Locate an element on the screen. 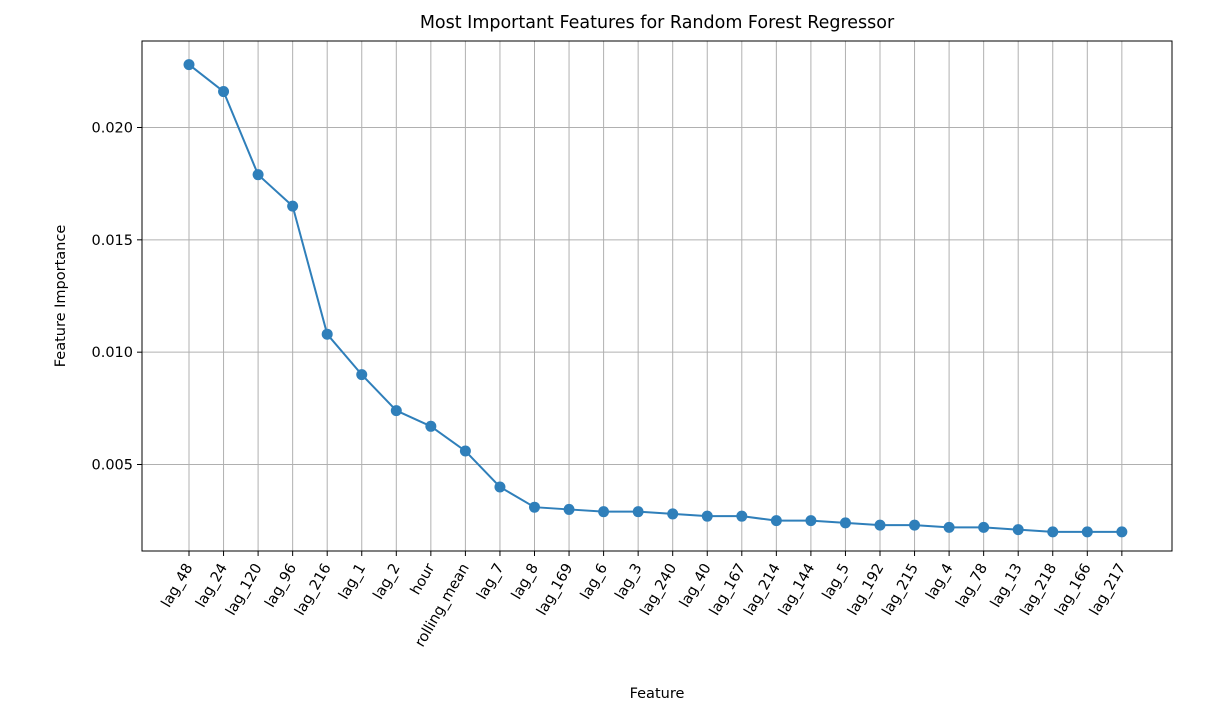 The height and width of the screenshot is (719, 1219). x-tick-label: lag_4 is located at coordinates (939, 581).